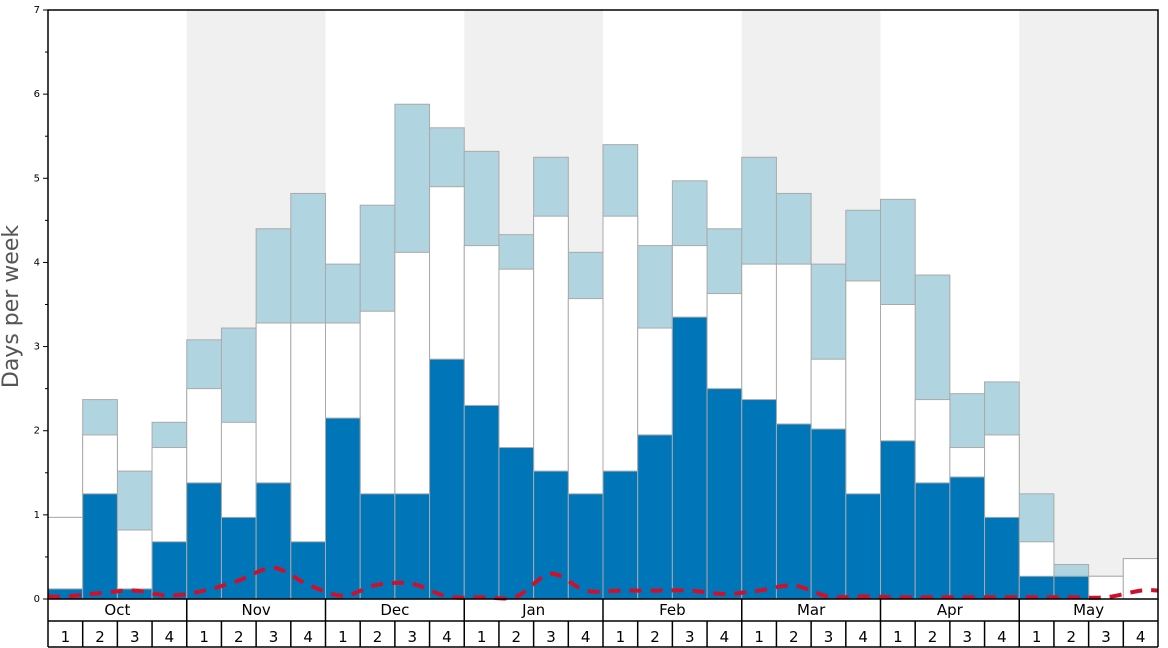  Describe the element at coordinates (950, 610) in the screenshot. I see `month-label-apr: Apr` at that location.